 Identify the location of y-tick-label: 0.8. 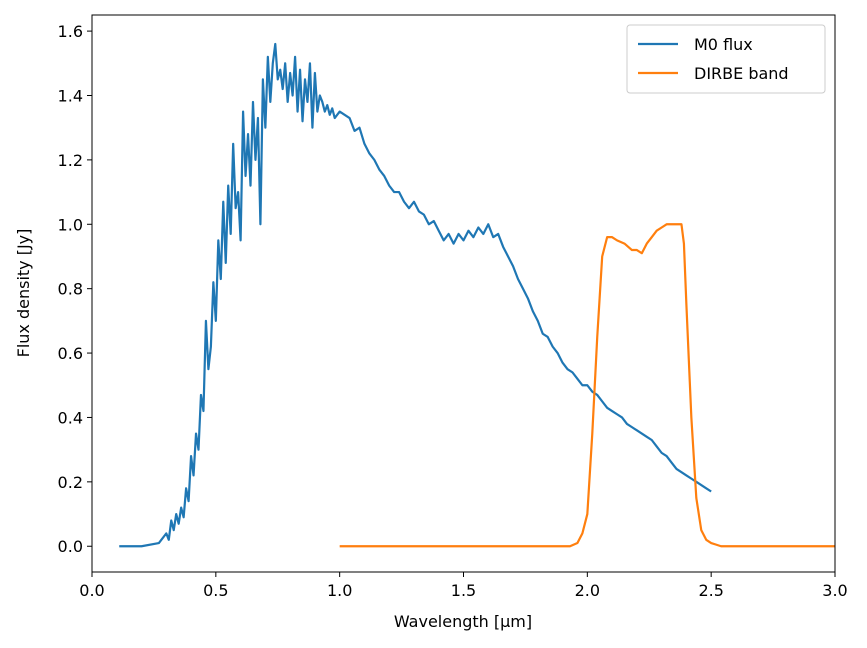
(70, 289).